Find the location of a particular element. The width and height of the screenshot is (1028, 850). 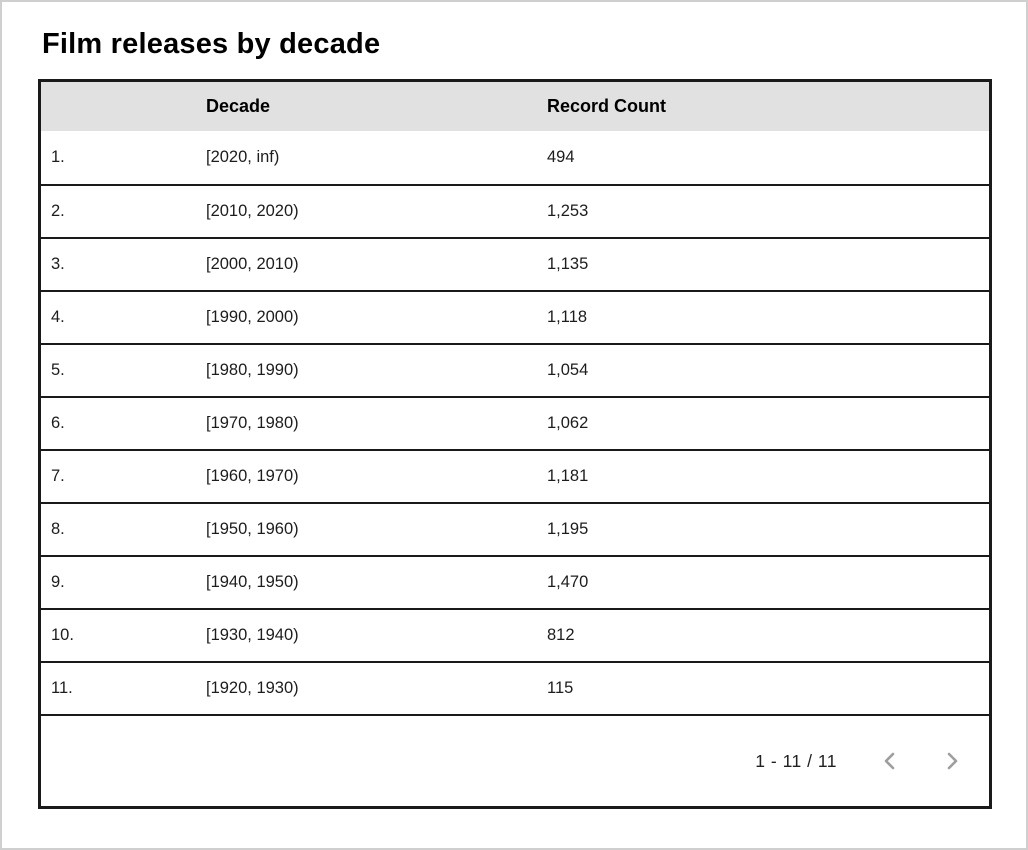

record-count-cell: 1,470 is located at coordinates (568, 582).